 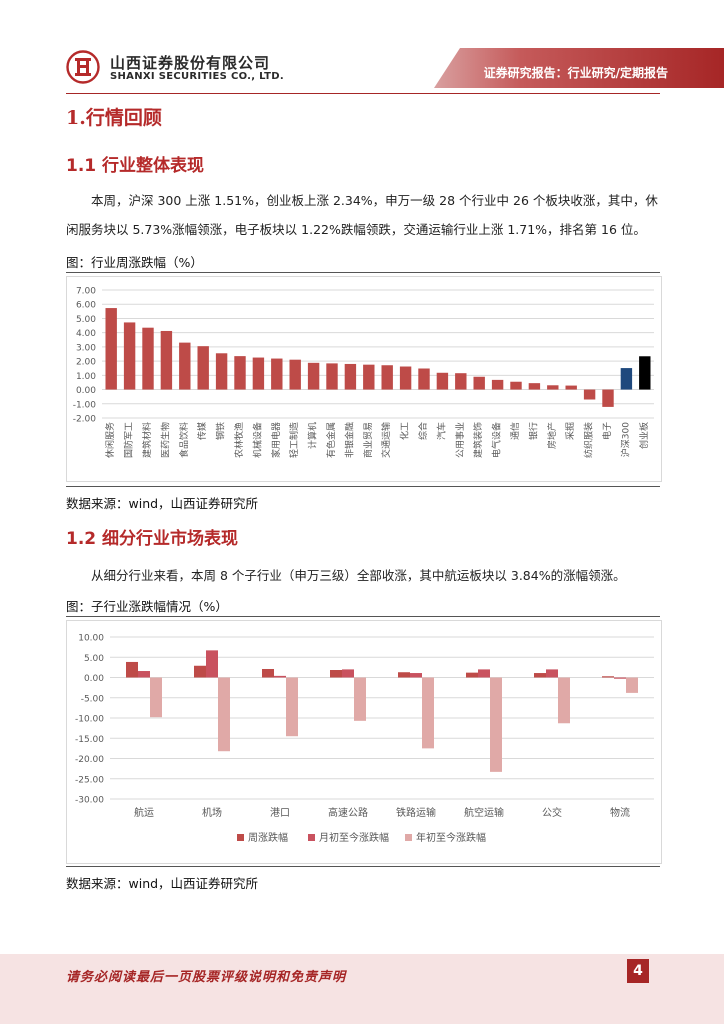 I want to click on company-name-cn: 山西证券股份有限公司, so click(x=190, y=63).